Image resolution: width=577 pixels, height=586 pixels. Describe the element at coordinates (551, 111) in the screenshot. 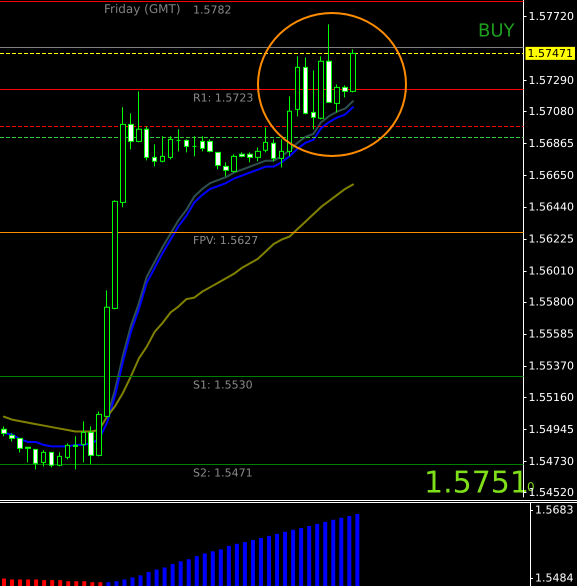

I see `y-tick-label: 1.57080` at that location.